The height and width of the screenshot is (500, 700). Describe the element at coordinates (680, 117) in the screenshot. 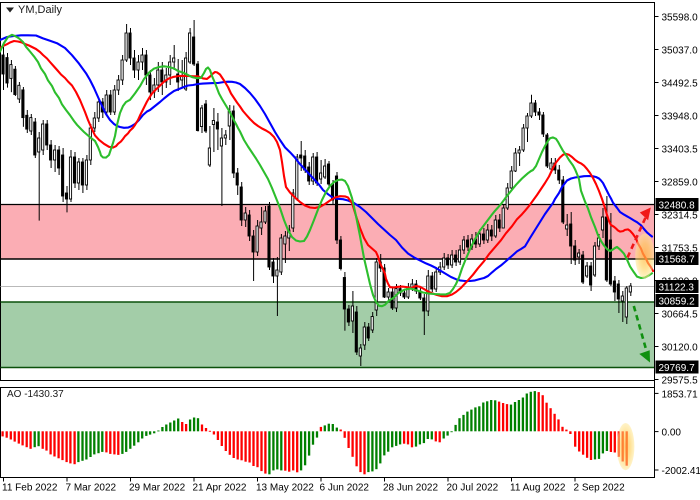

I see `svg-text: 33948.0` at that location.